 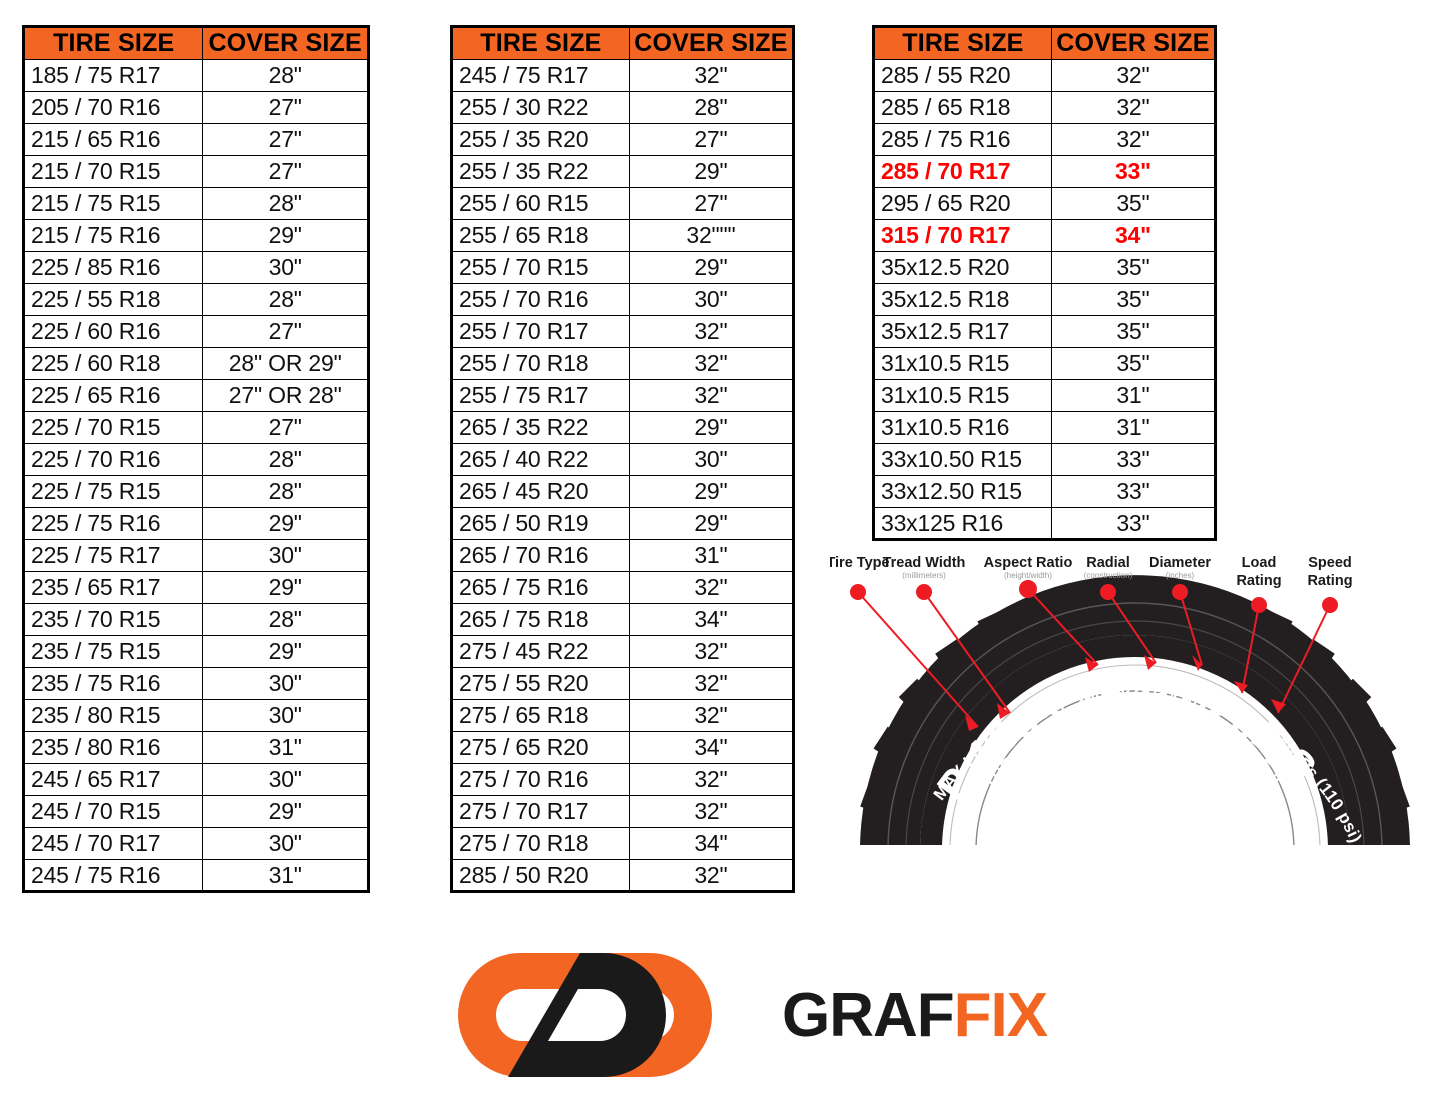 I want to click on table-row: 275 / 65 R20 34", so click(x=623, y=747).